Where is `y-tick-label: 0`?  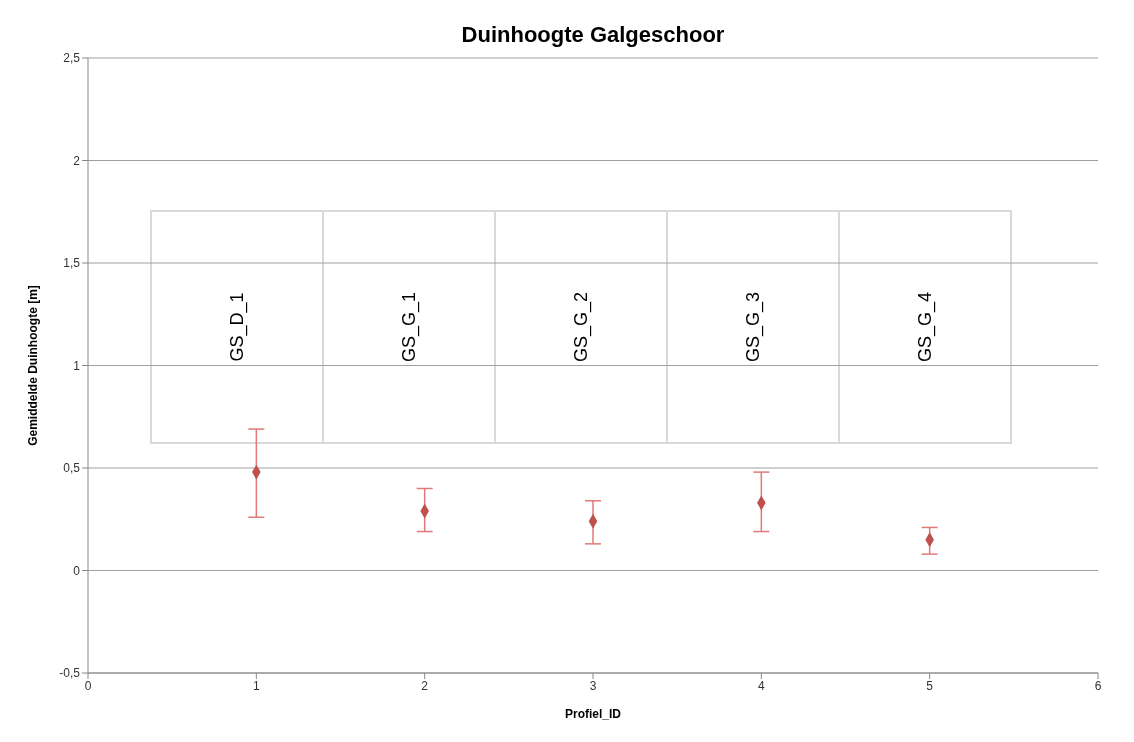
y-tick-label: 0 is located at coordinates (77, 570).